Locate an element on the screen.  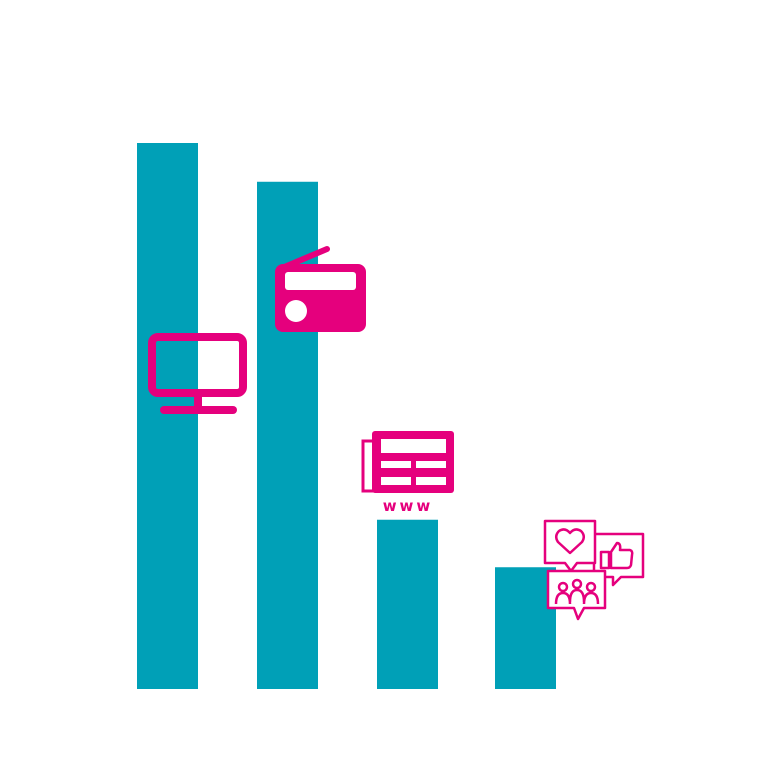
bar-tv is located at coordinates (167, 416).